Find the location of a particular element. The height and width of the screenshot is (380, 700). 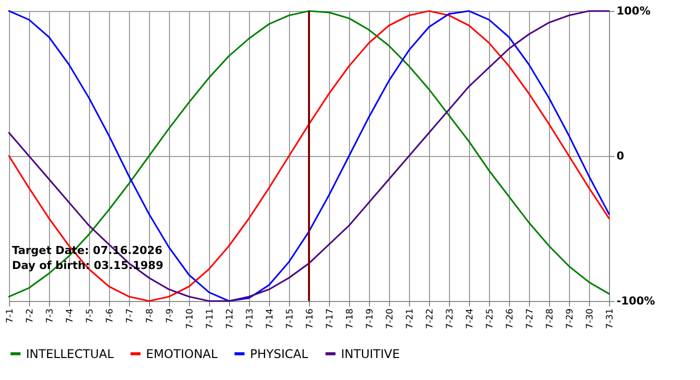

x-tick-label: 7-8 is located at coordinates (151, 316).